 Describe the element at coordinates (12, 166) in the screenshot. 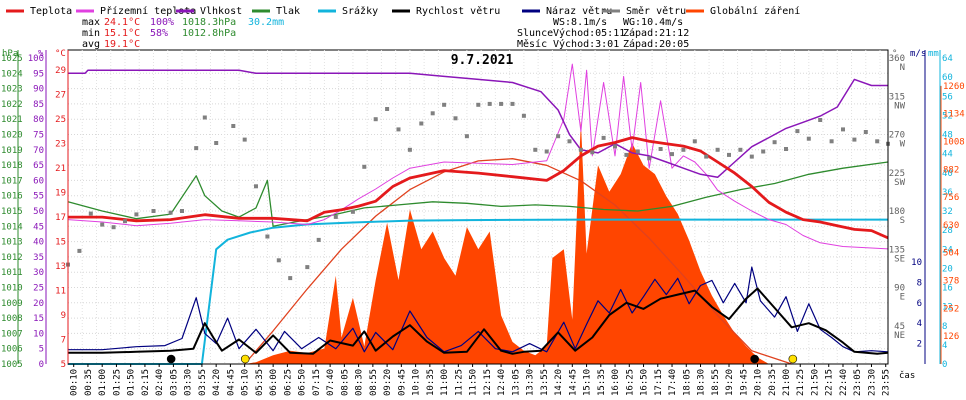

I see `hpa-tick-label: 1018` at that location.